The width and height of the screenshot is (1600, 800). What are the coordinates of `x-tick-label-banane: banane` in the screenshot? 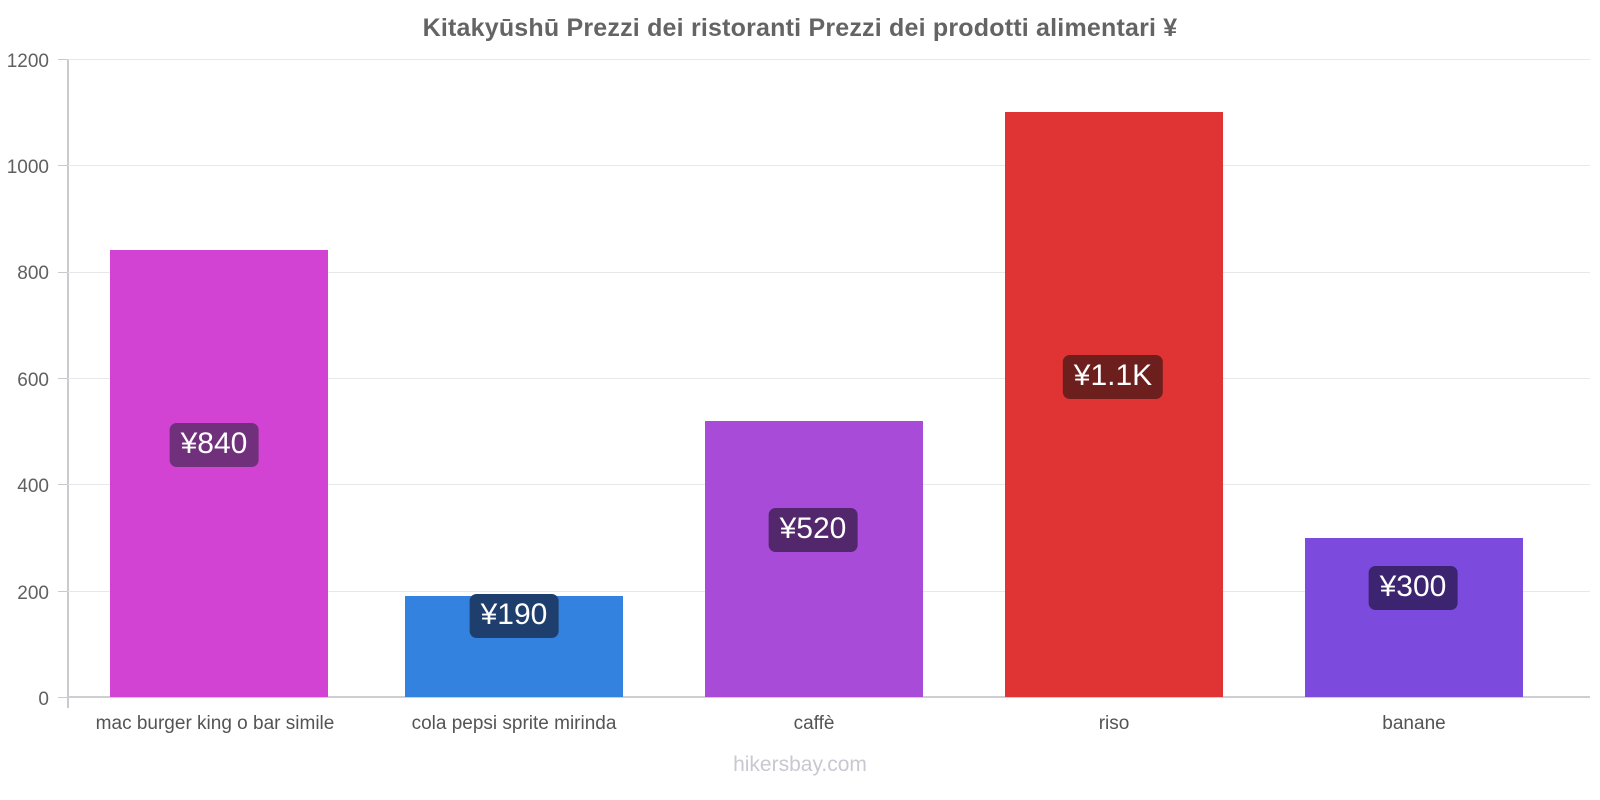 It's located at (1414, 723).